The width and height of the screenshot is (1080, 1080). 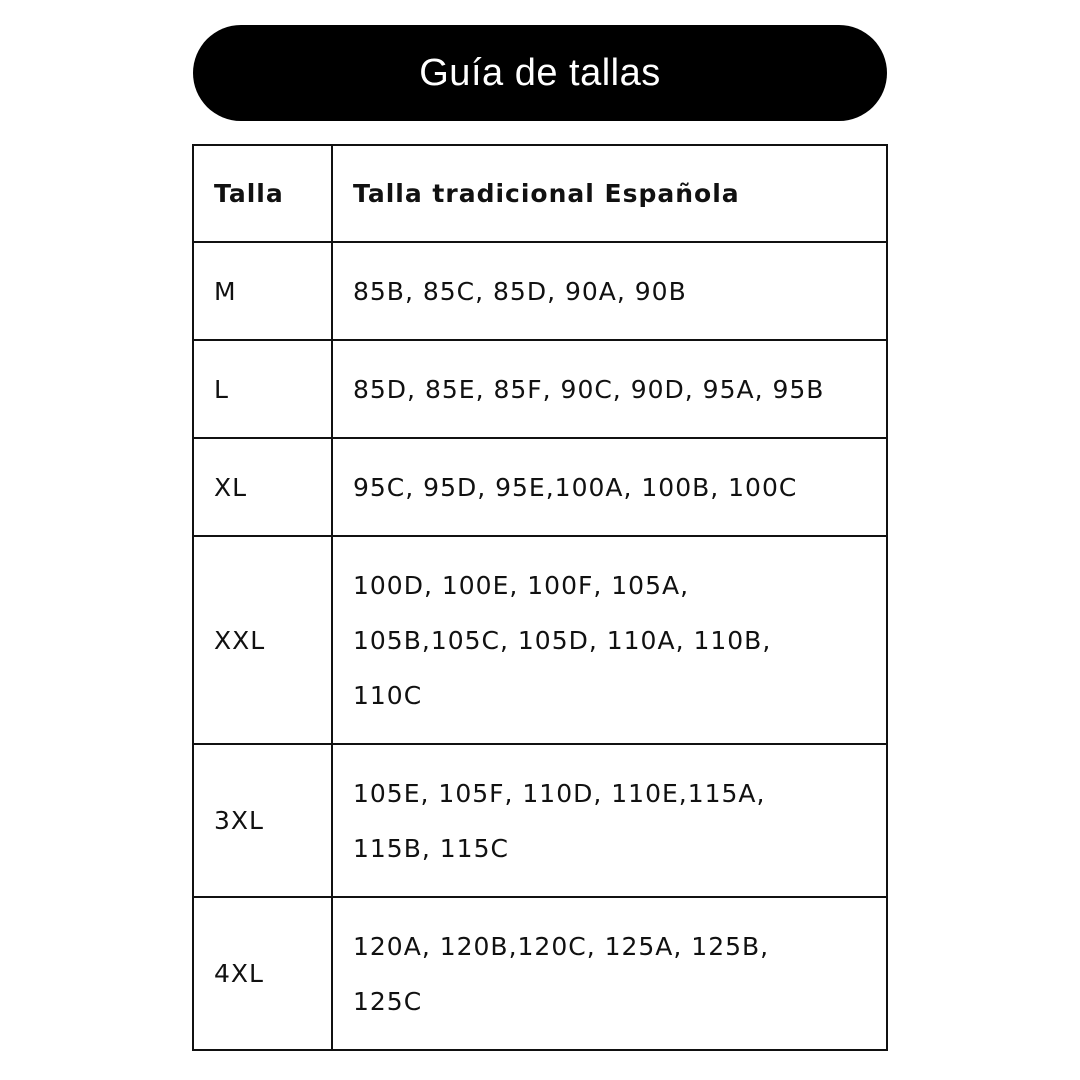 What do you see at coordinates (609, 820) in the screenshot?
I see `equivalents-cell: 105E, 105F, 110D, 110E,115A, 115B, 115C` at bounding box center [609, 820].